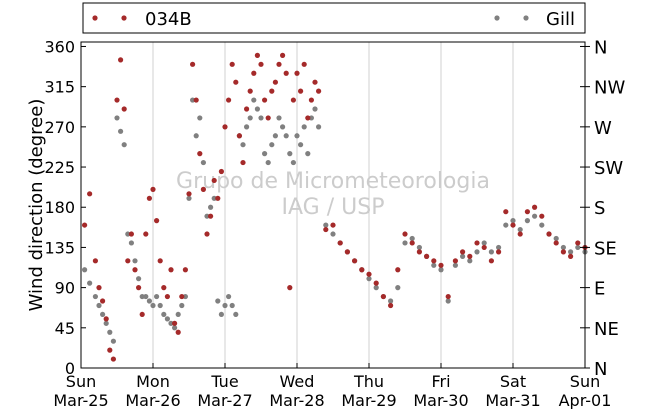 The width and height of the screenshot is (650, 413). What do you see at coordinates (535, 207) in the screenshot?
I see `034b-point-94` at bounding box center [535, 207].